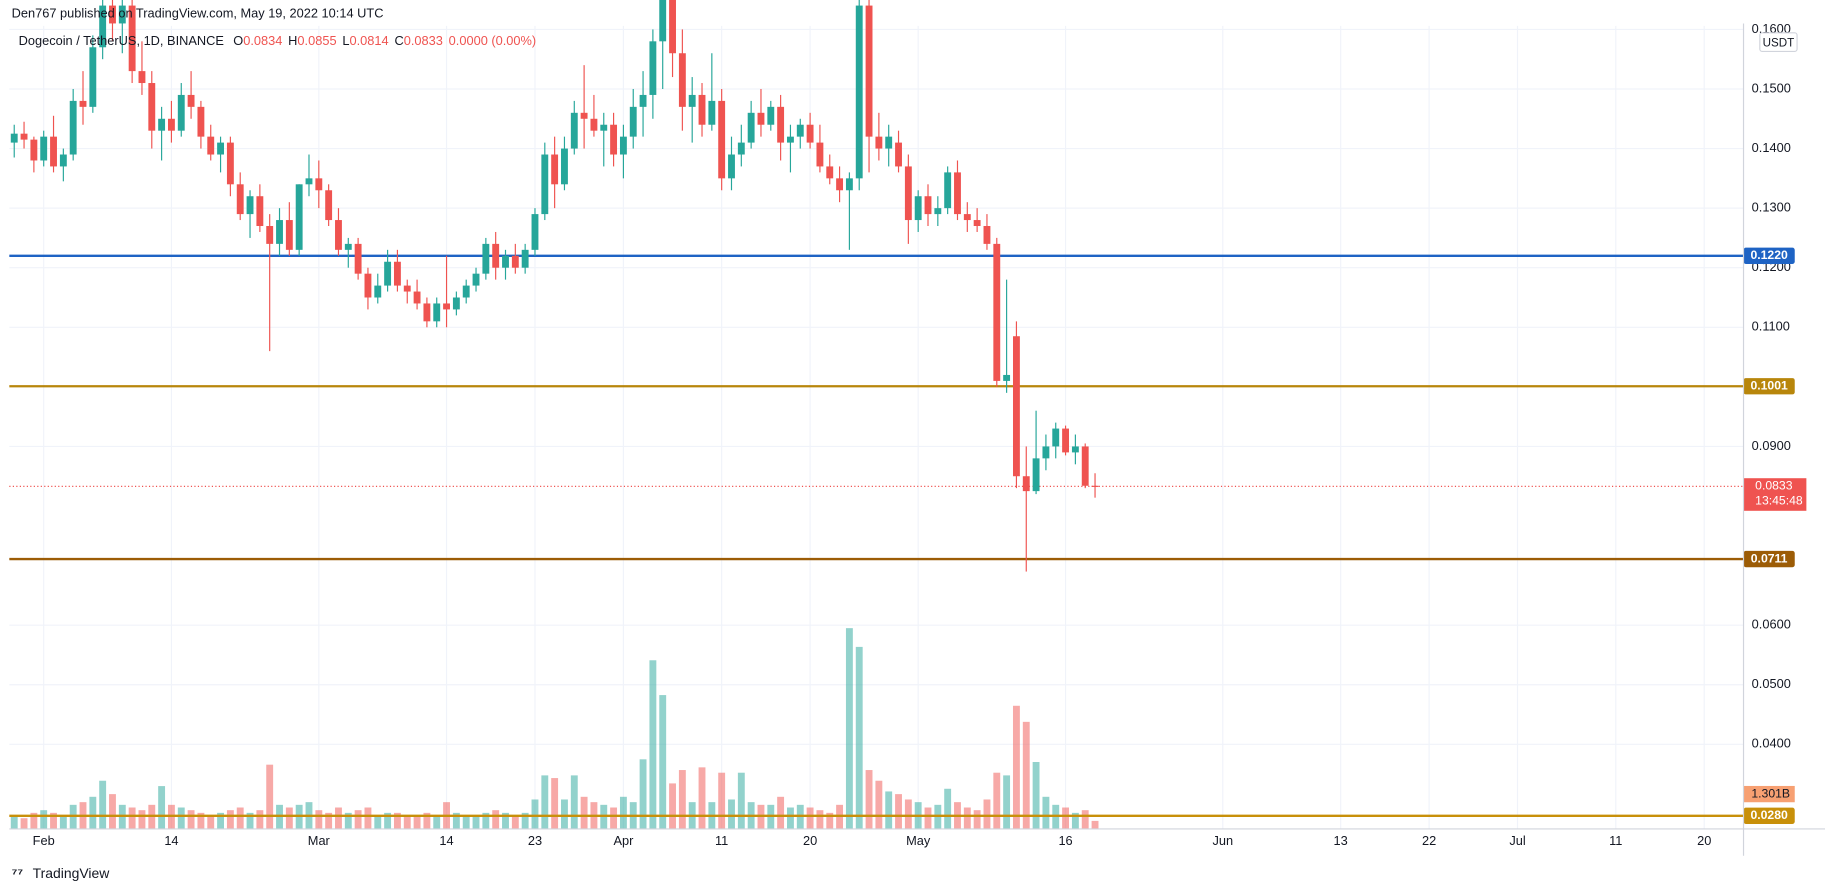 This screenshot has height=892, width=1825. Describe the element at coordinates (535, 840) in the screenshot. I see `x-tick-label: 23` at that location.